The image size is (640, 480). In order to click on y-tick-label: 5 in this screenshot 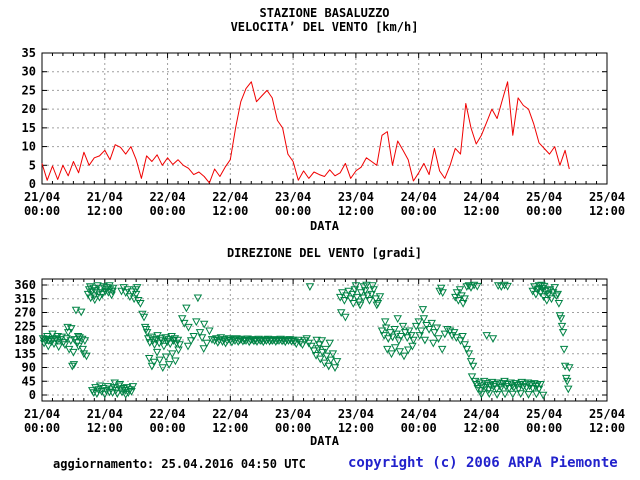, I will do `click(32, 165)`.